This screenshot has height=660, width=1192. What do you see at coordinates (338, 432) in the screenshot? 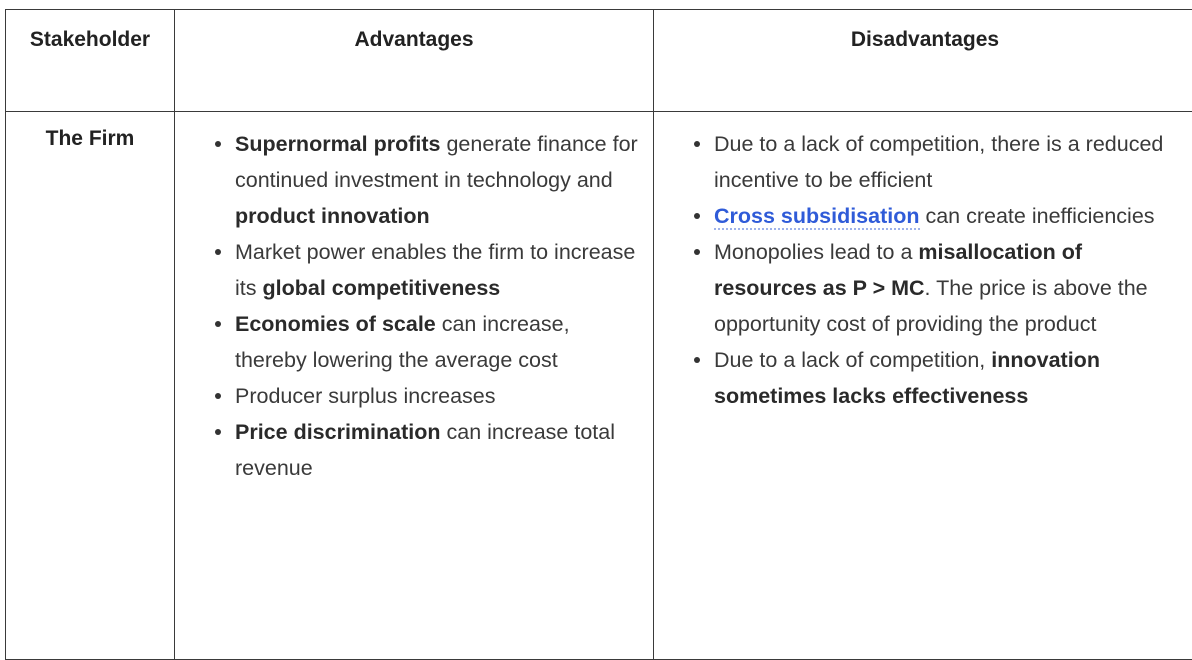
I see `bold-text: Price discrimination` at bounding box center [338, 432].